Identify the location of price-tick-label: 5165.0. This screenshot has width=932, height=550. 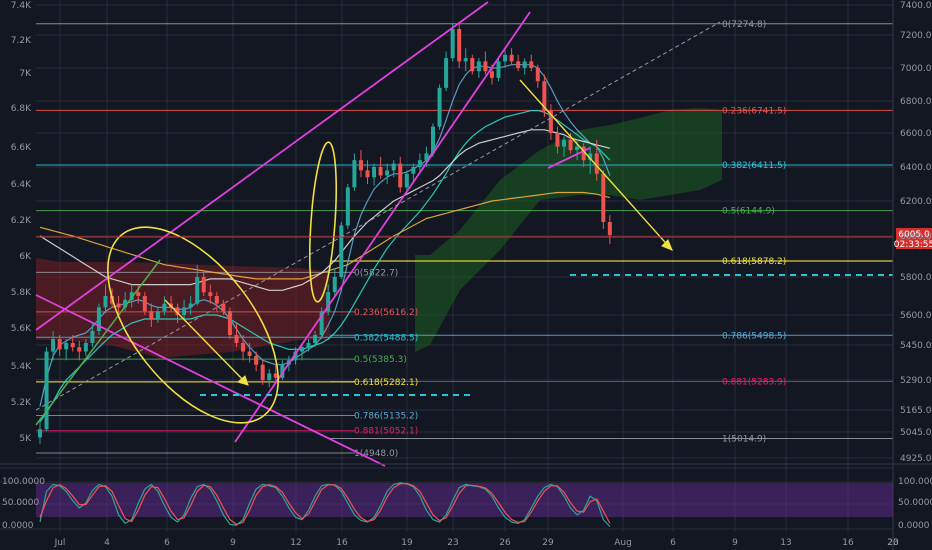
(916, 411).